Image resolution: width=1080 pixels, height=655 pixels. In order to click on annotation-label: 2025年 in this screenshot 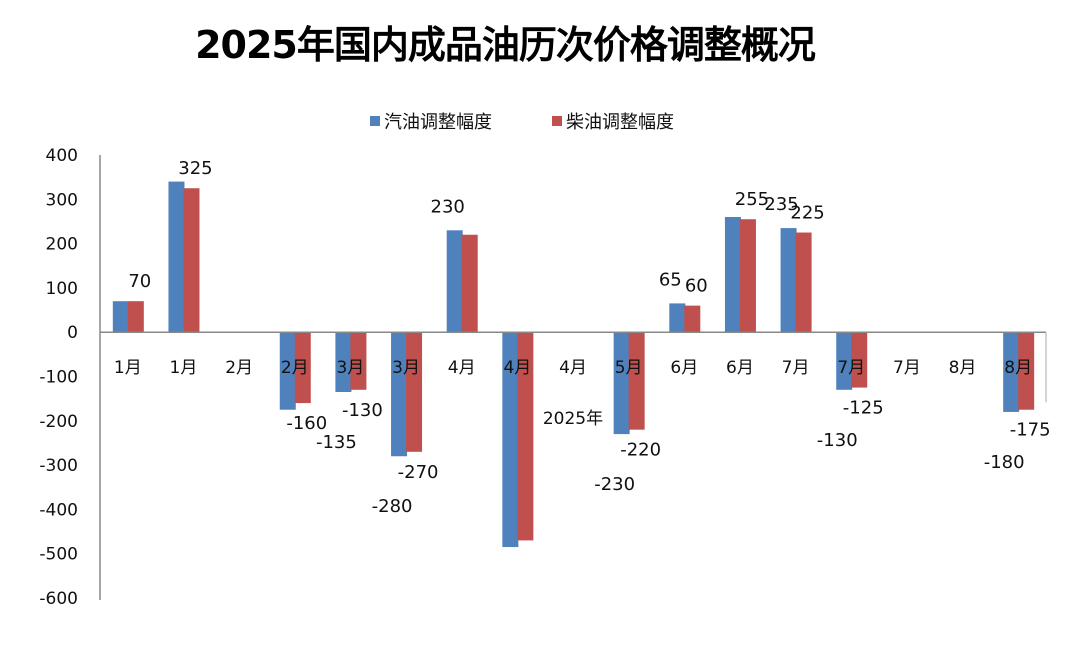, I will do `click(573, 419)`.